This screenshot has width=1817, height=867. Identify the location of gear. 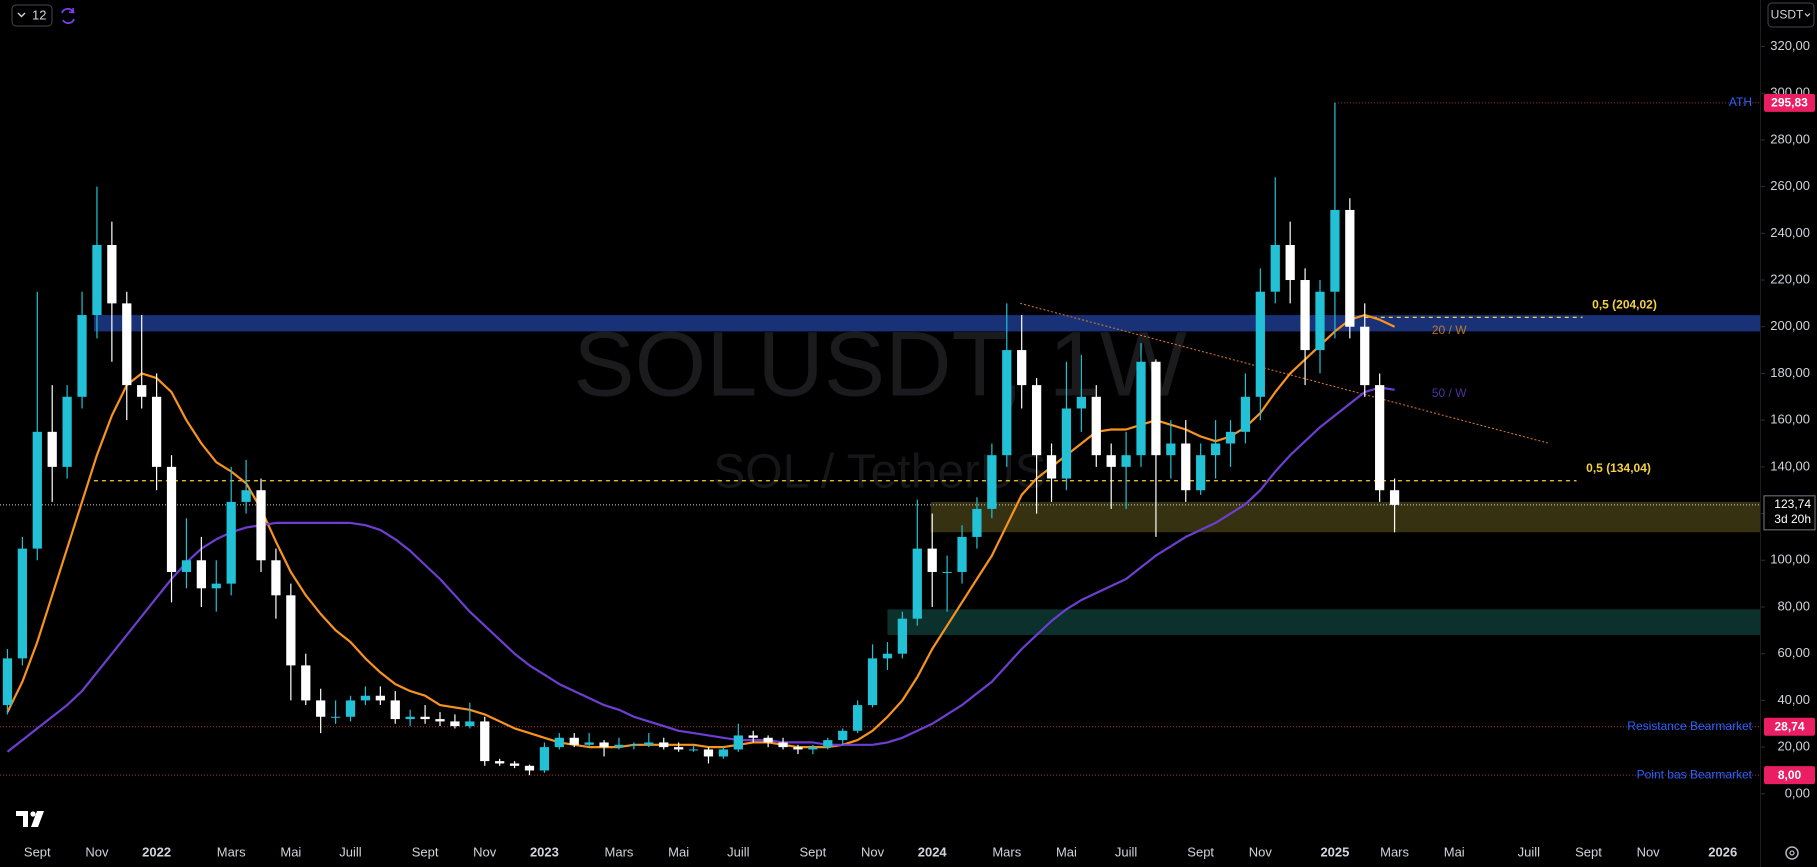
(1792, 853).